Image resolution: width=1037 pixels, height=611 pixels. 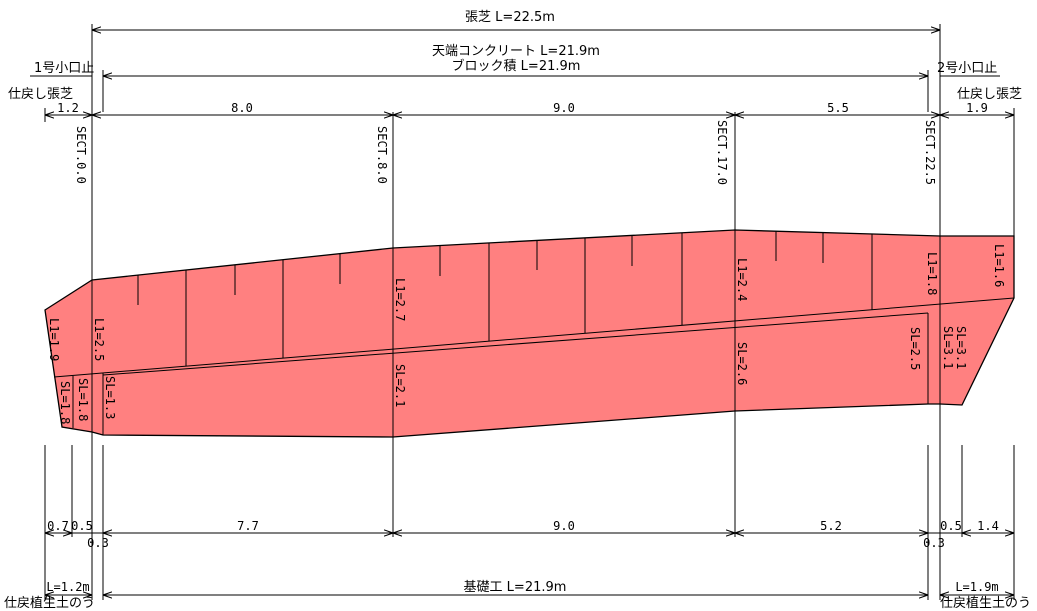 I want to click on slope-length-label: SL=2.6, so click(x=742, y=363).